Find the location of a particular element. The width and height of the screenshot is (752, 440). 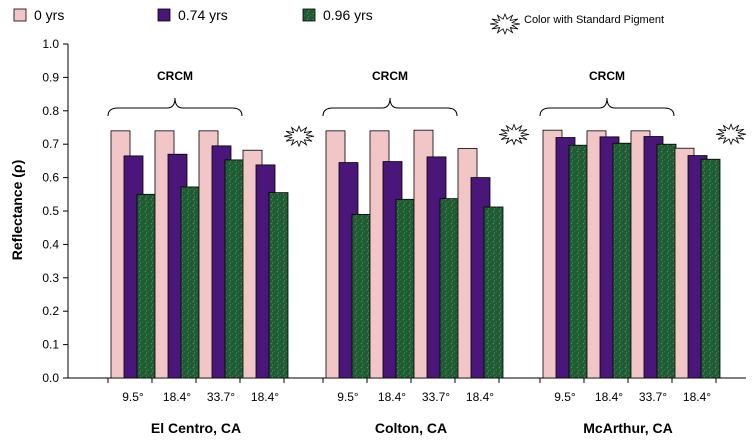

y-tick-label: 0.3 is located at coordinates (50, 278).